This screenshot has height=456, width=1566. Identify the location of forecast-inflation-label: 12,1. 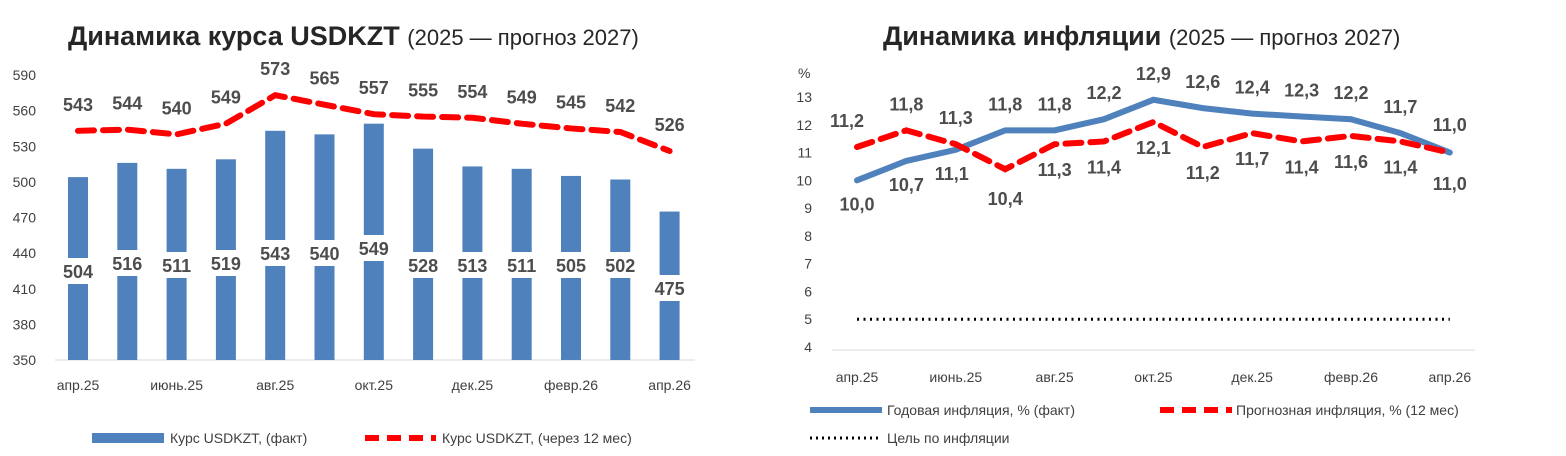
(1153, 148).